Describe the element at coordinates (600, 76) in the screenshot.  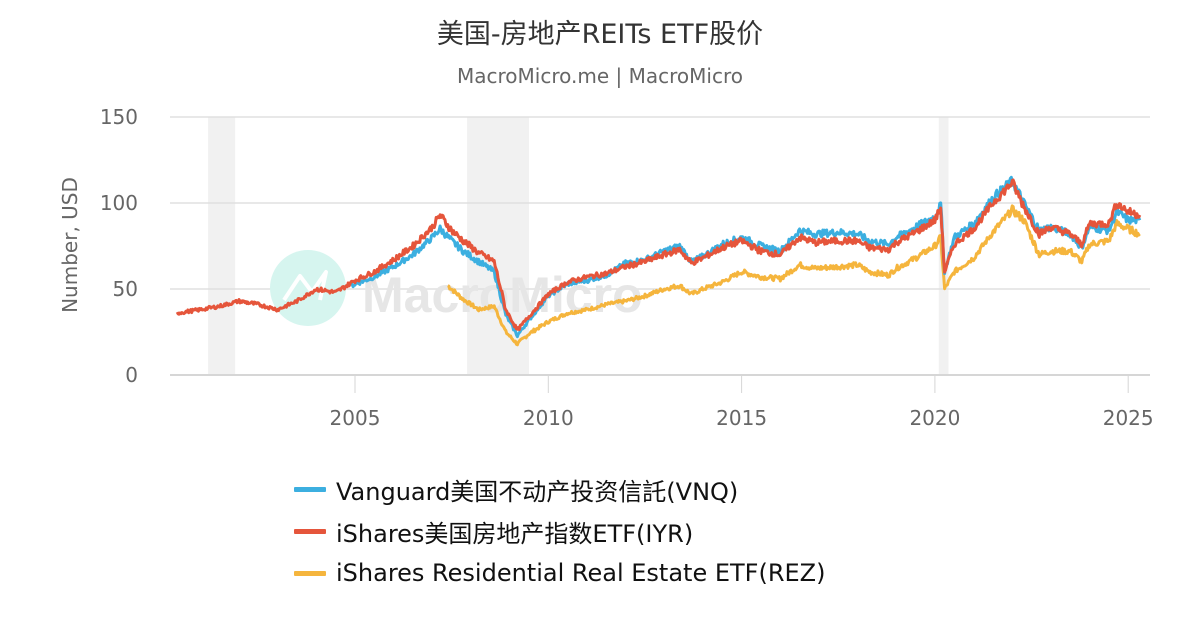
I see `chart-subtitle: MacroMicro.me | MacroMicro` at that location.